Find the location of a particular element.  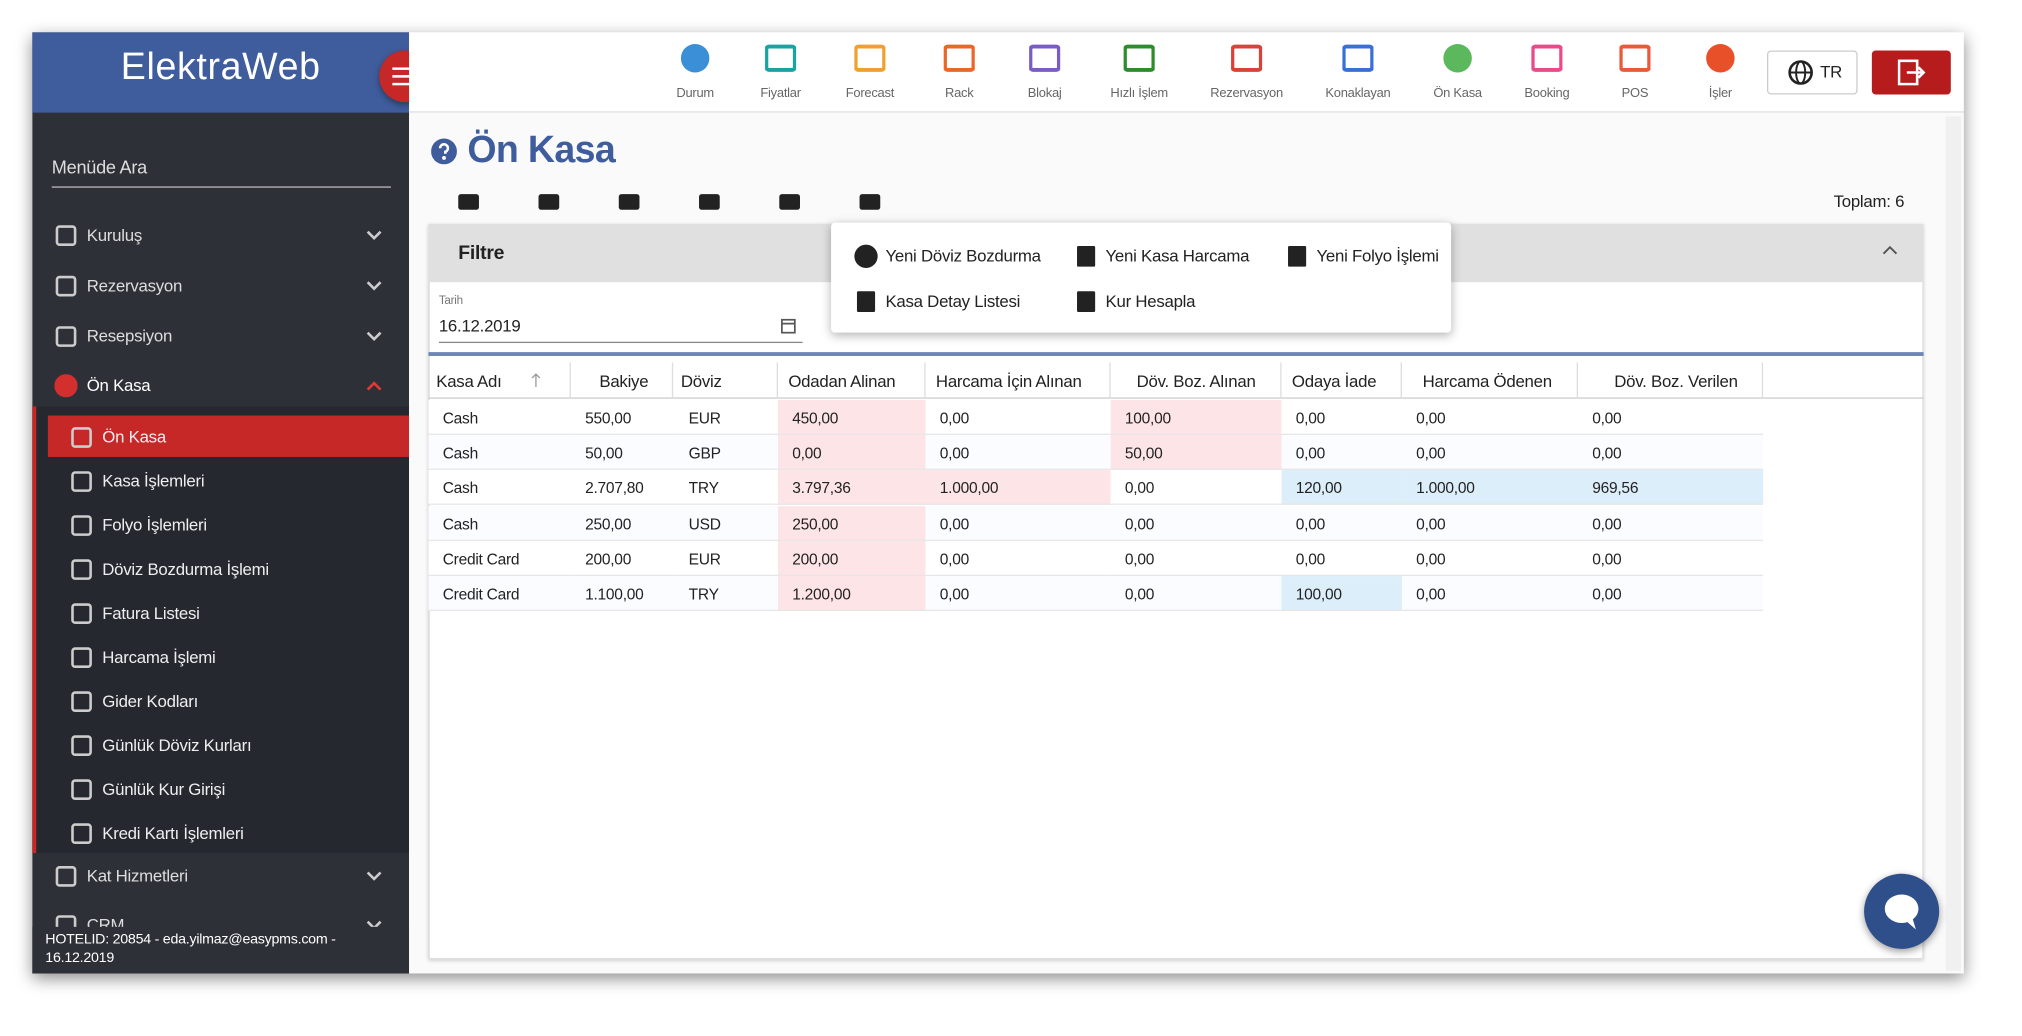

cell-text: 50,00 is located at coordinates (1143, 453).